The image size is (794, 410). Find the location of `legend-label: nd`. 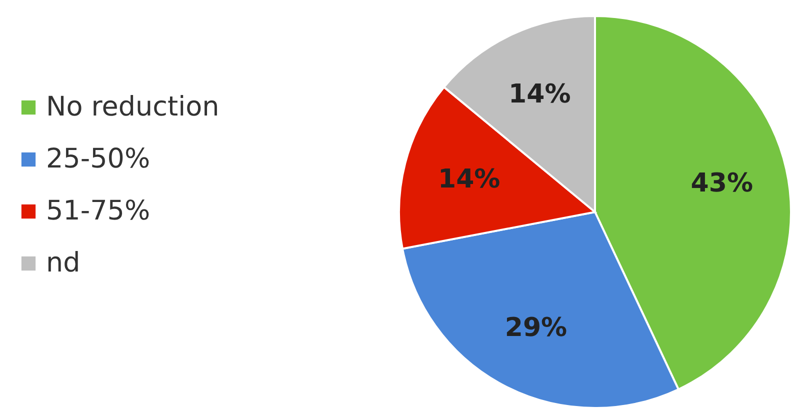

legend-label: nd is located at coordinates (63, 263).